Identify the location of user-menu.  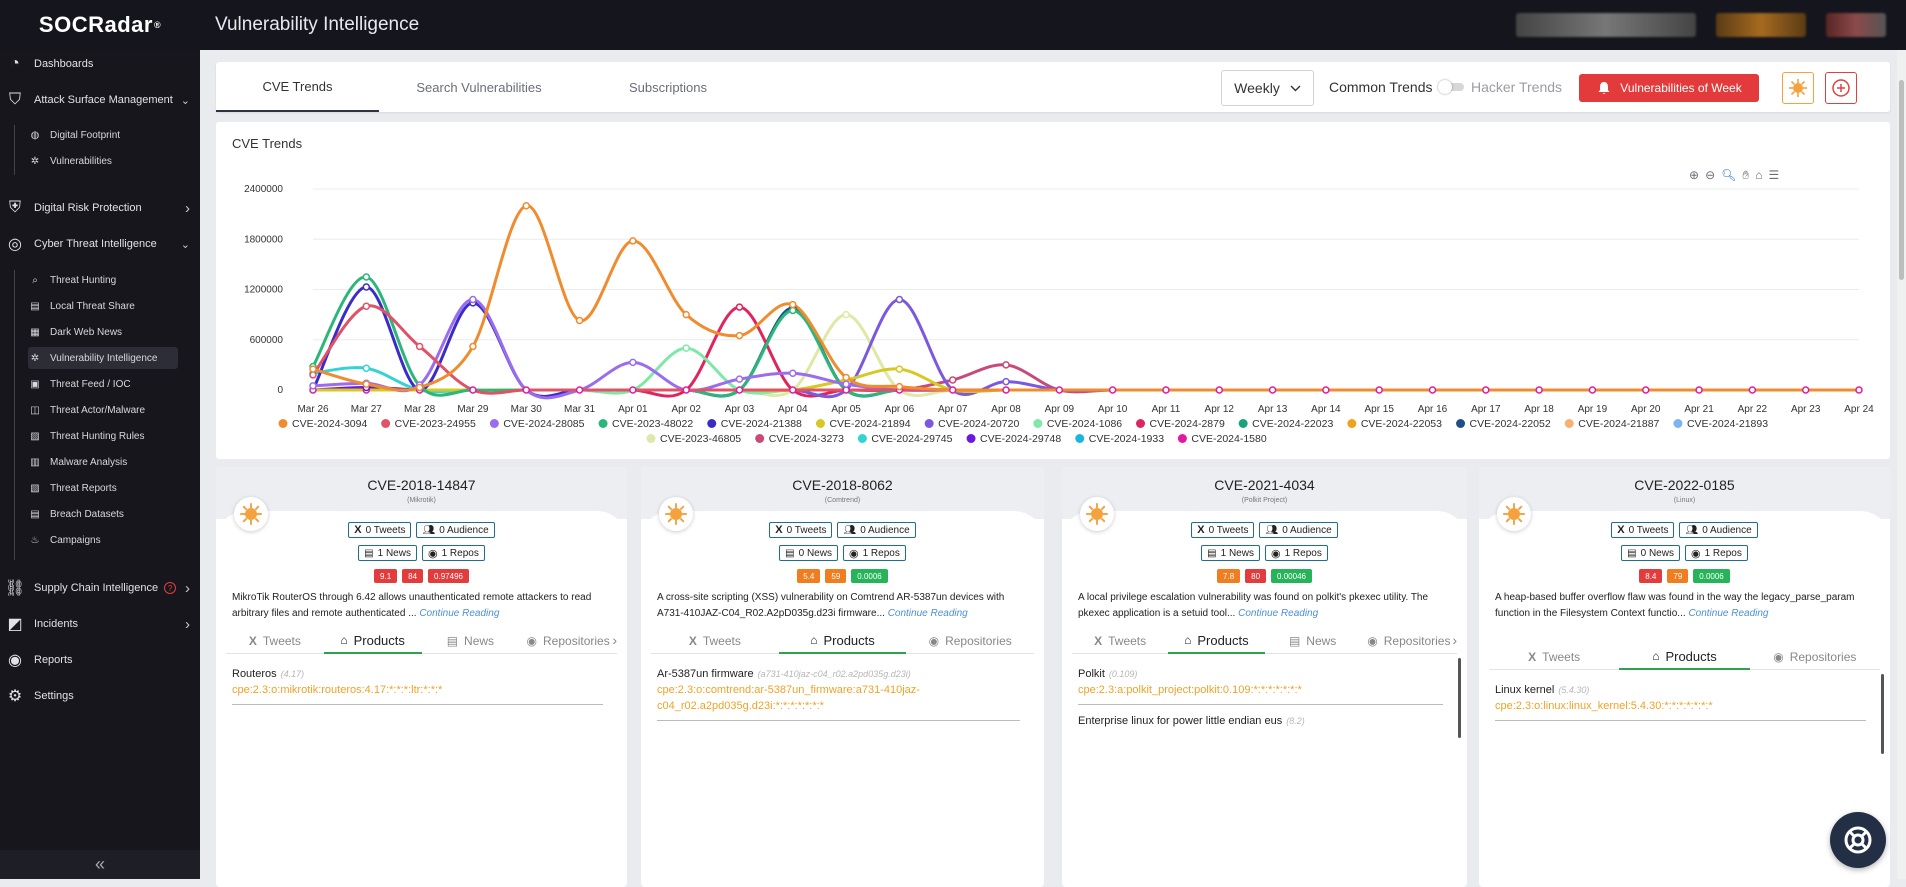
(1606, 25).